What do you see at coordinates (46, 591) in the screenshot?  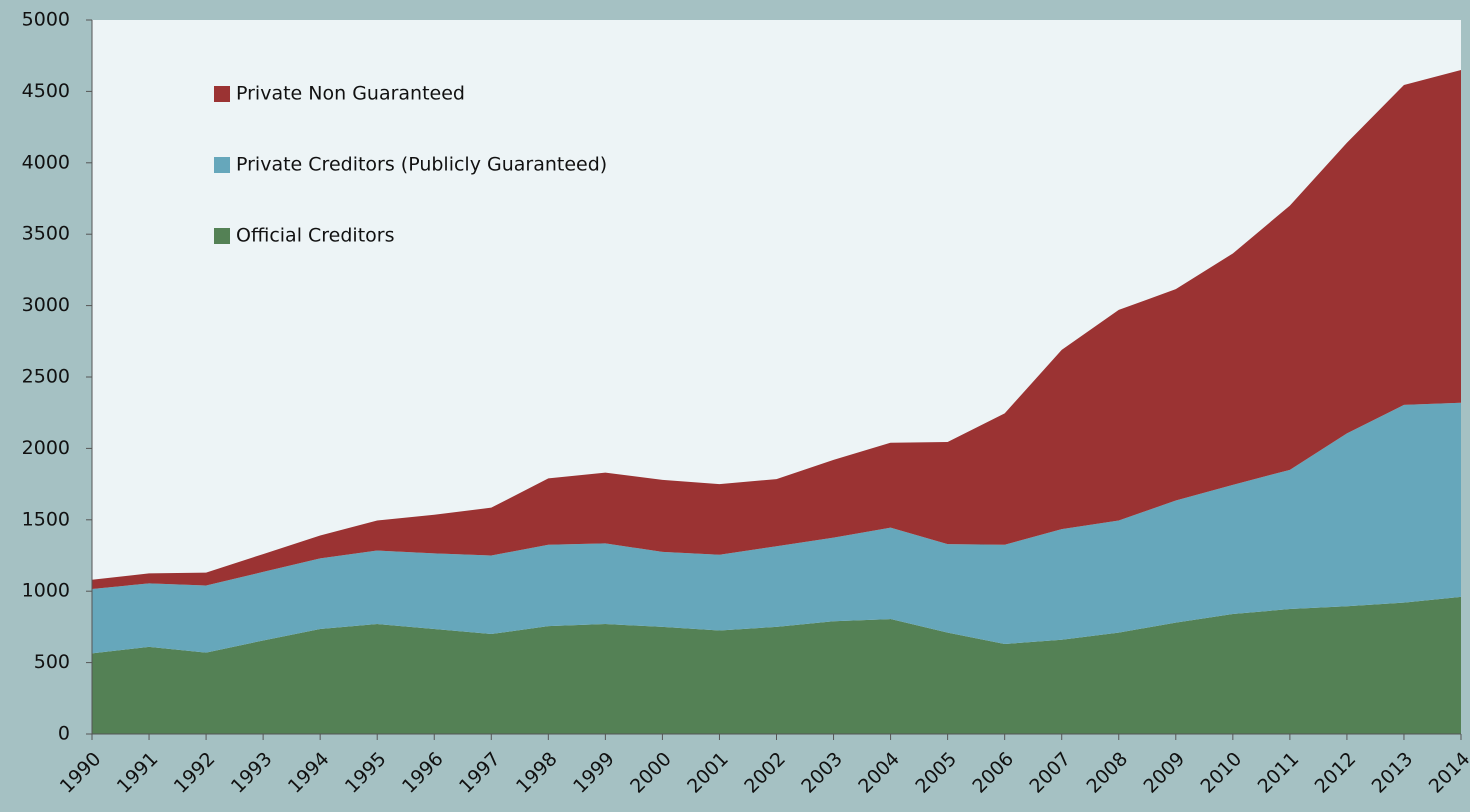 I see `y-tick-label: 1000` at bounding box center [46, 591].